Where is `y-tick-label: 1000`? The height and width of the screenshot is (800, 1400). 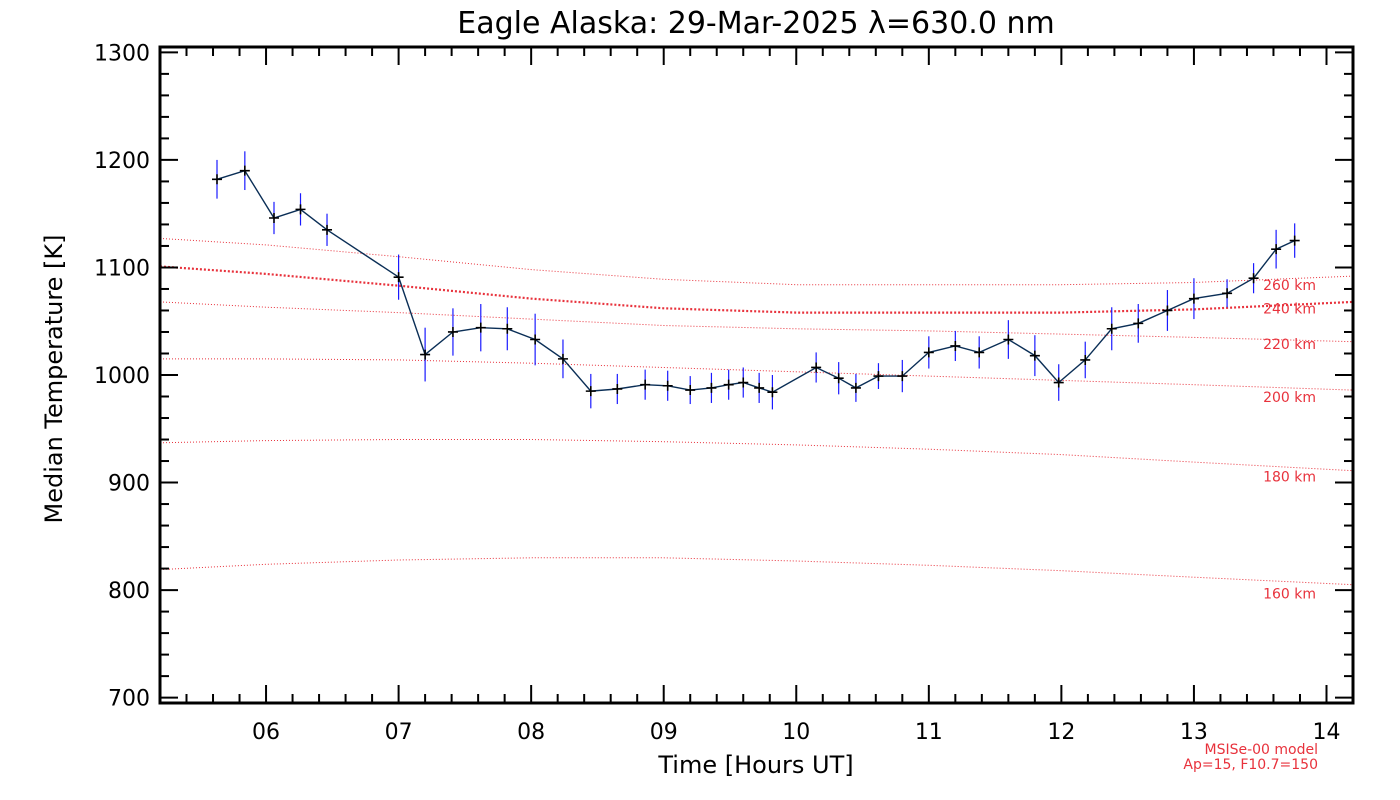
y-tick-label: 1000 is located at coordinates (122, 376).